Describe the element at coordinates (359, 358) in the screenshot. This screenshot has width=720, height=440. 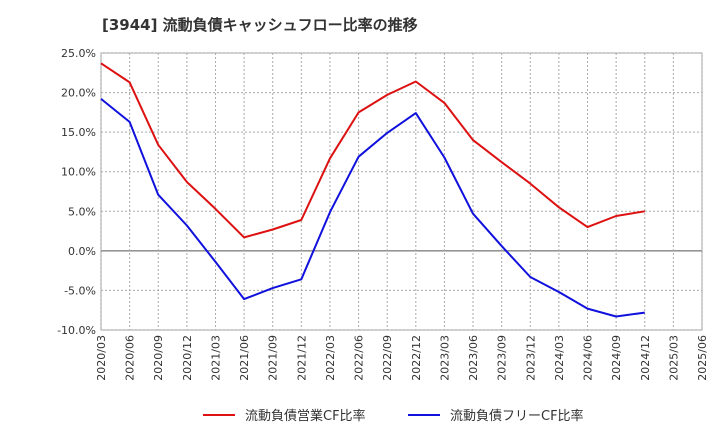
I see `x-tick-label: 2022/06` at that location.